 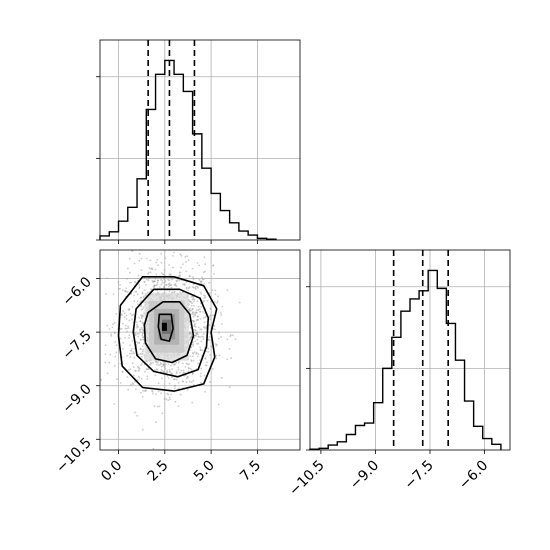 I want to click on joint-panel-frame, so click(x=200, y=350).